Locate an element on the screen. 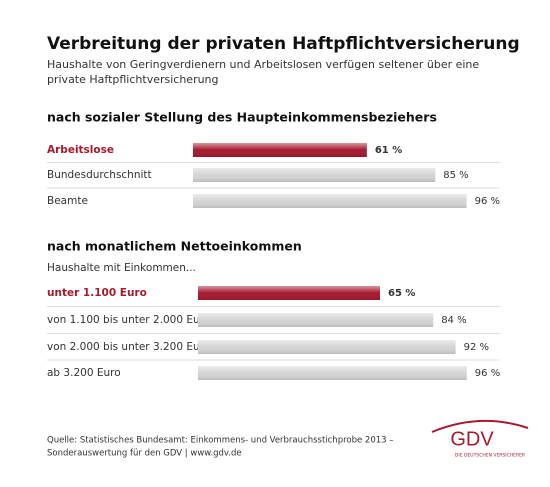 The image size is (550, 487). value-label: 92 % is located at coordinates (476, 347).